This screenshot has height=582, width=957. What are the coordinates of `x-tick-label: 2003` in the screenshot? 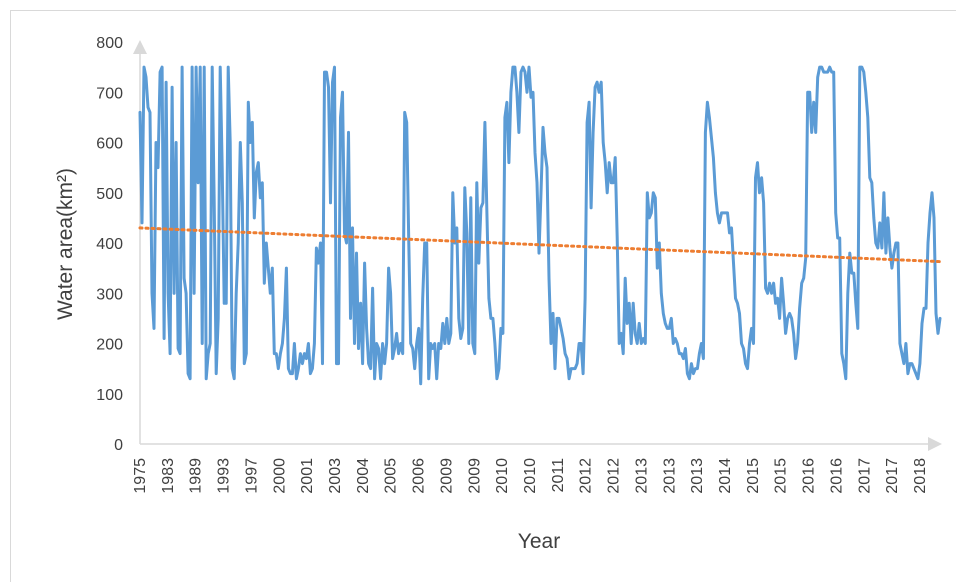 It's located at (335, 476).